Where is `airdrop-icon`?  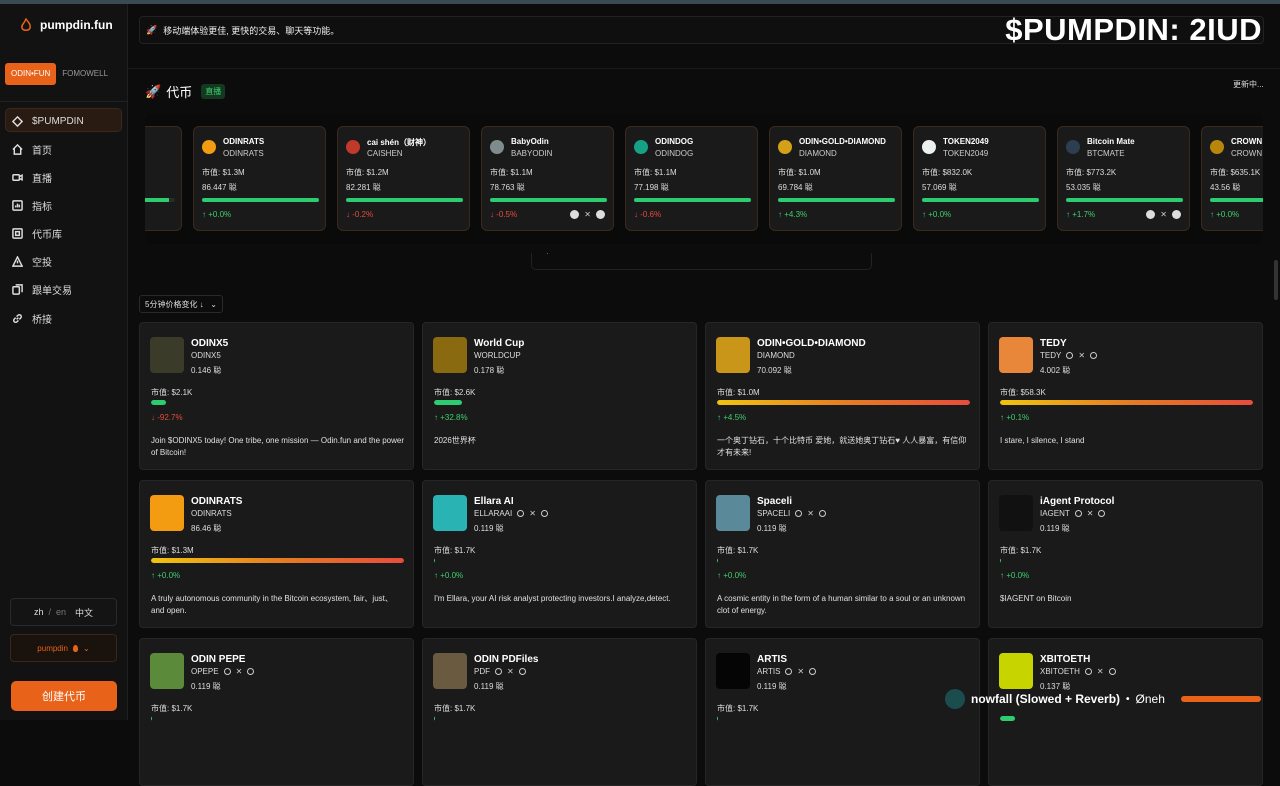 airdrop-icon is located at coordinates (17, 262).